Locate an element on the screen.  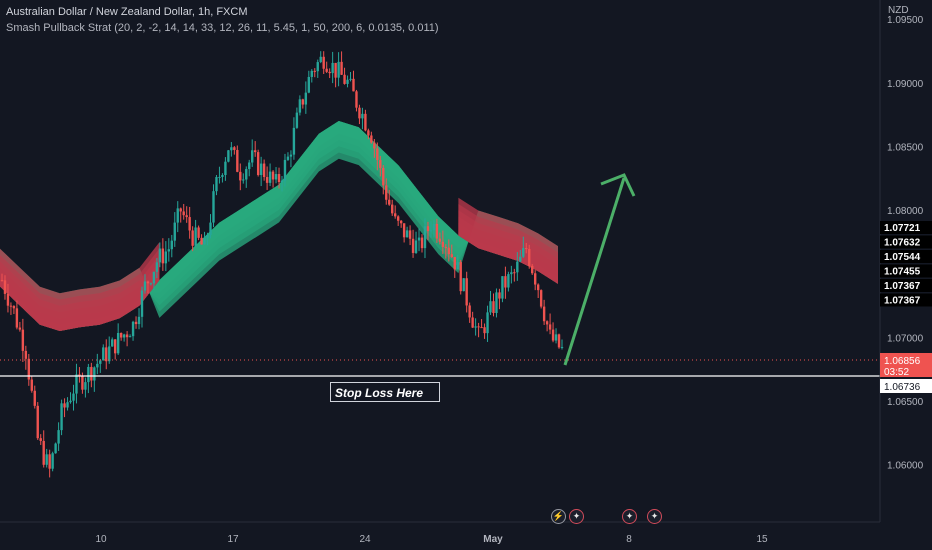
time-tick-label: May is located at coordinates (493, 539).